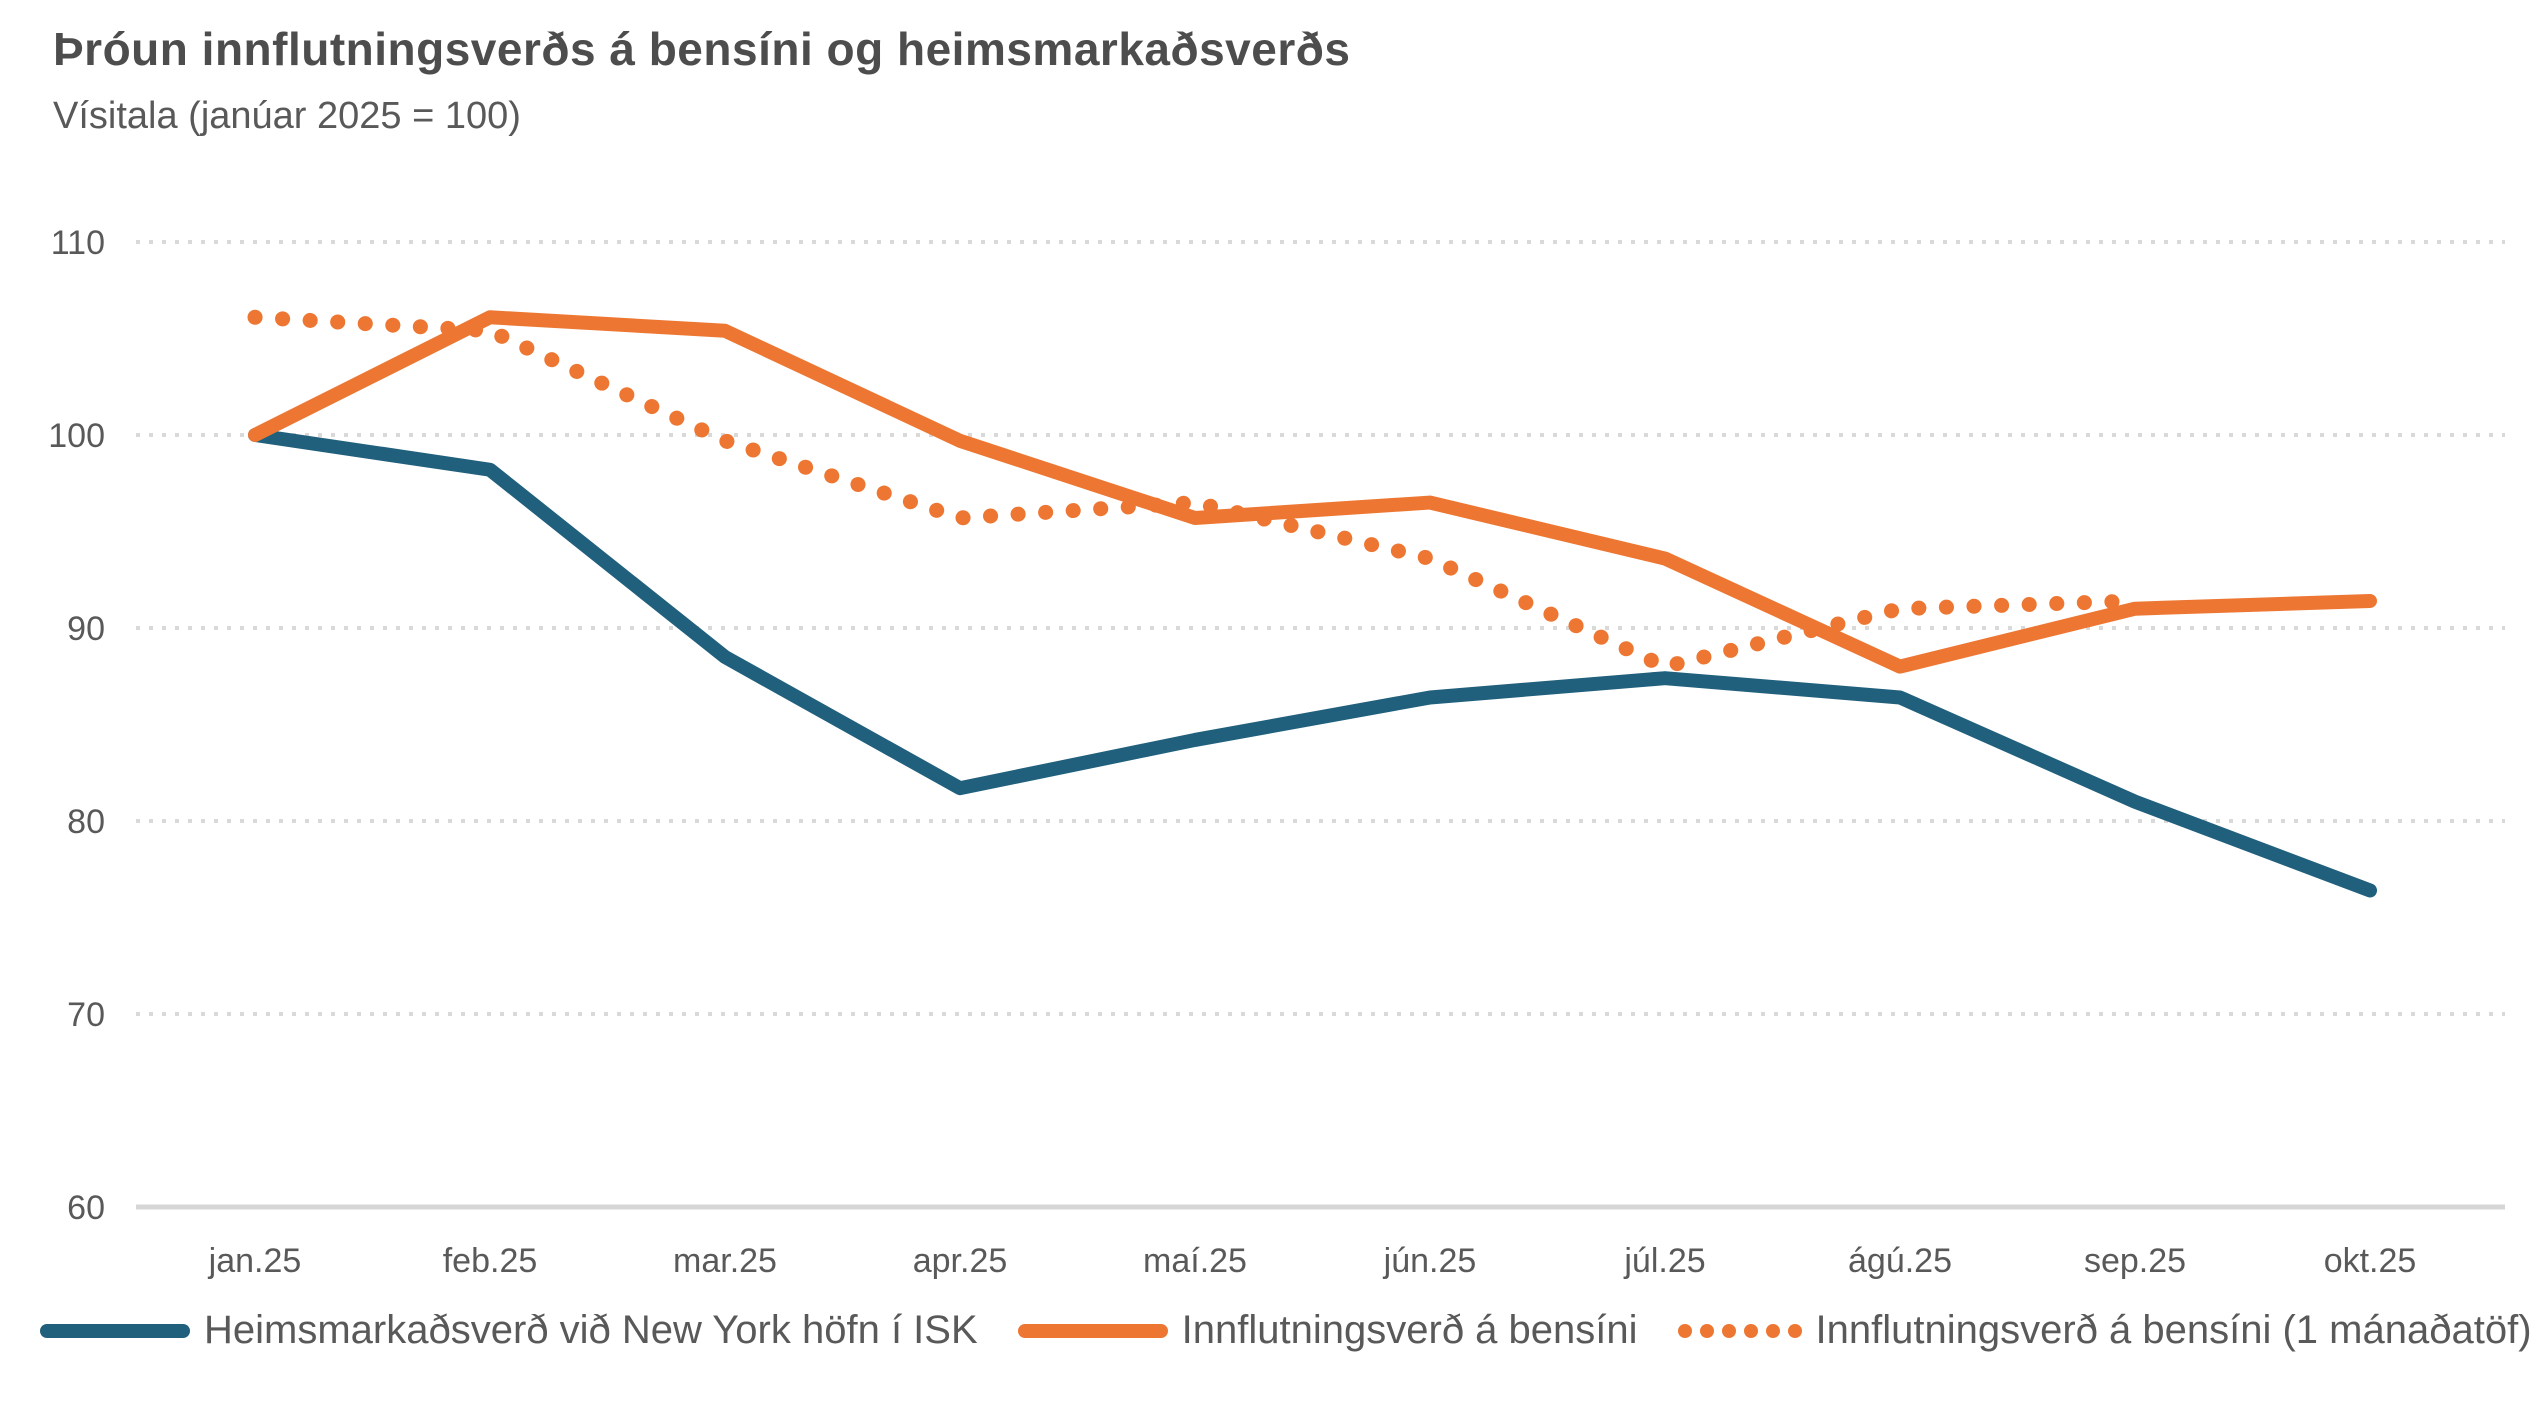 Image resolution: width=2531 pixels, height=1425 pixels. Describe the element at coordinates (86, 629) in the screenshot. I see `y-tick-label-90: 90` at that location.